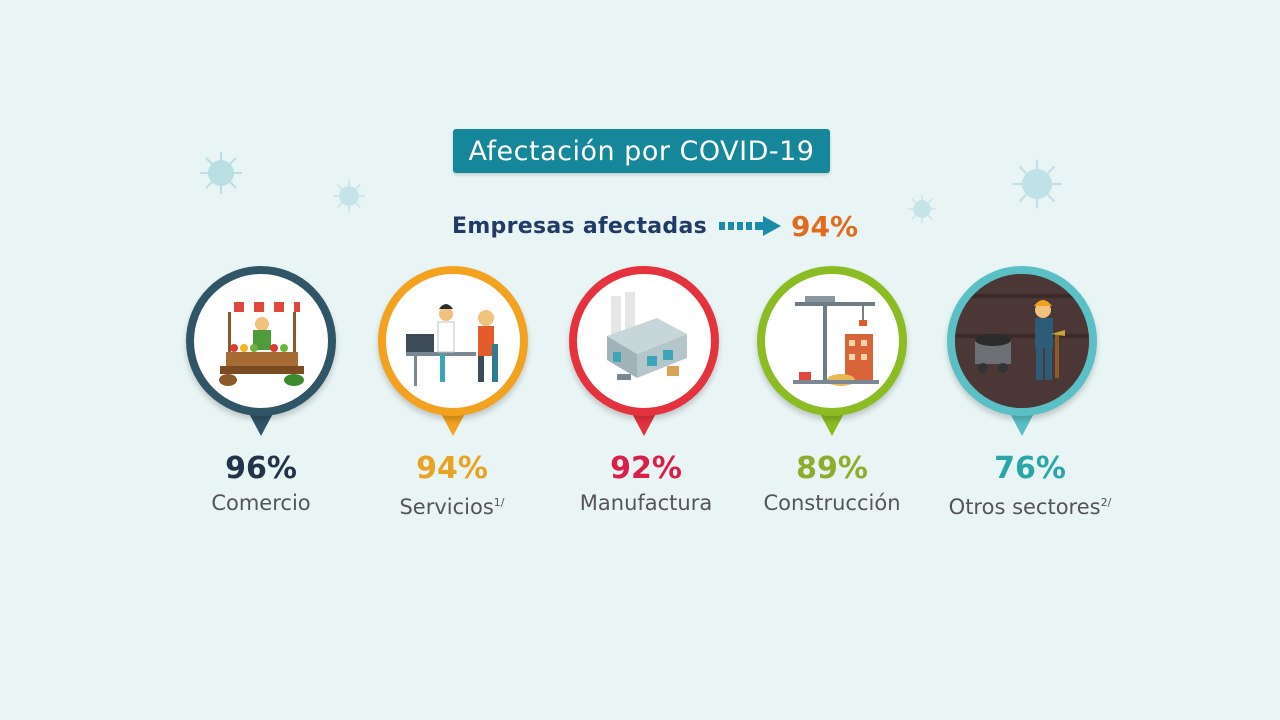 The height and width of the screenshot is (720, 1280). Describe the element at coordinates (836, 341) in the screenshot. I see `construction-crane-icon` at that location.